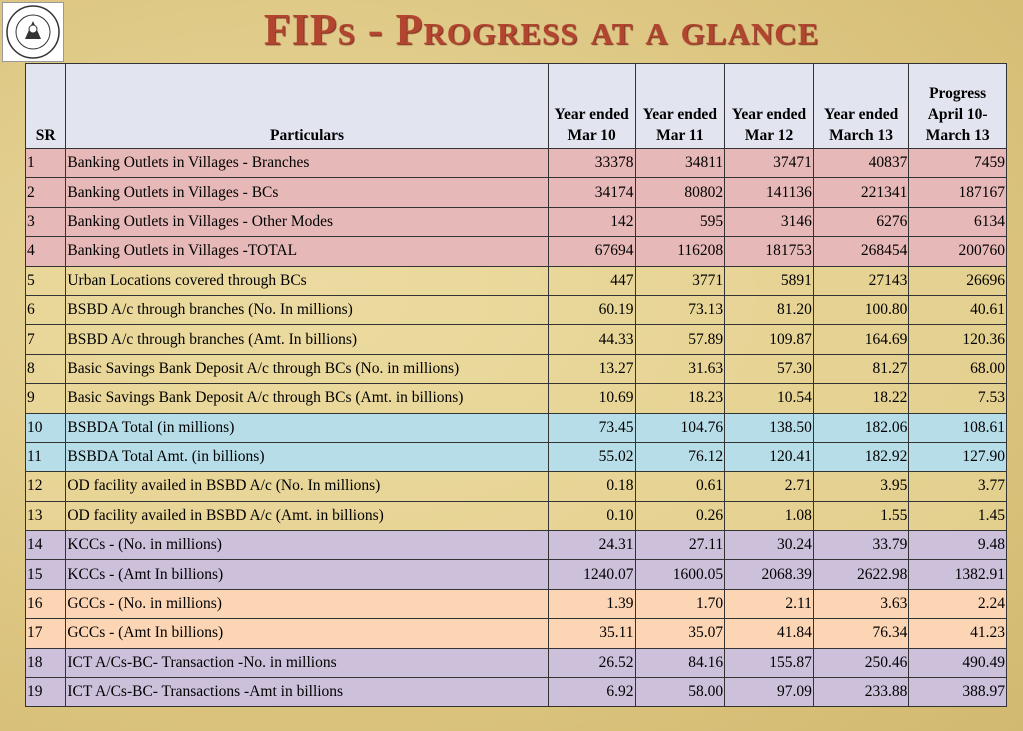 This screenshot has height=731, width=1023. What do you see at coordinates (45, 633) in the screenshot?
I see `sr-cell: 17` at bounding box center [45, 633].